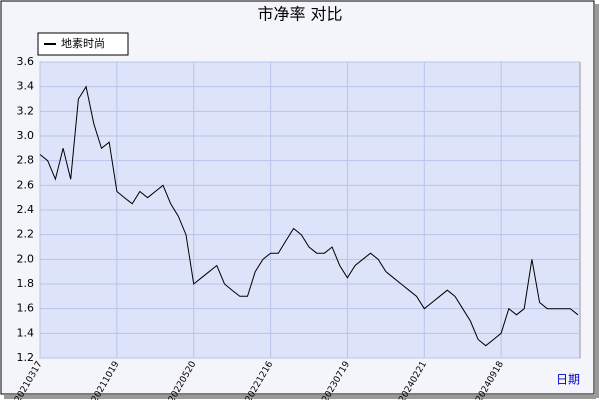 The width and height of the screenshot is (600, 400). Describe the element at coordinates (26, 61) in the screenshot. I see `y-tick-label: 3.6` at that location.